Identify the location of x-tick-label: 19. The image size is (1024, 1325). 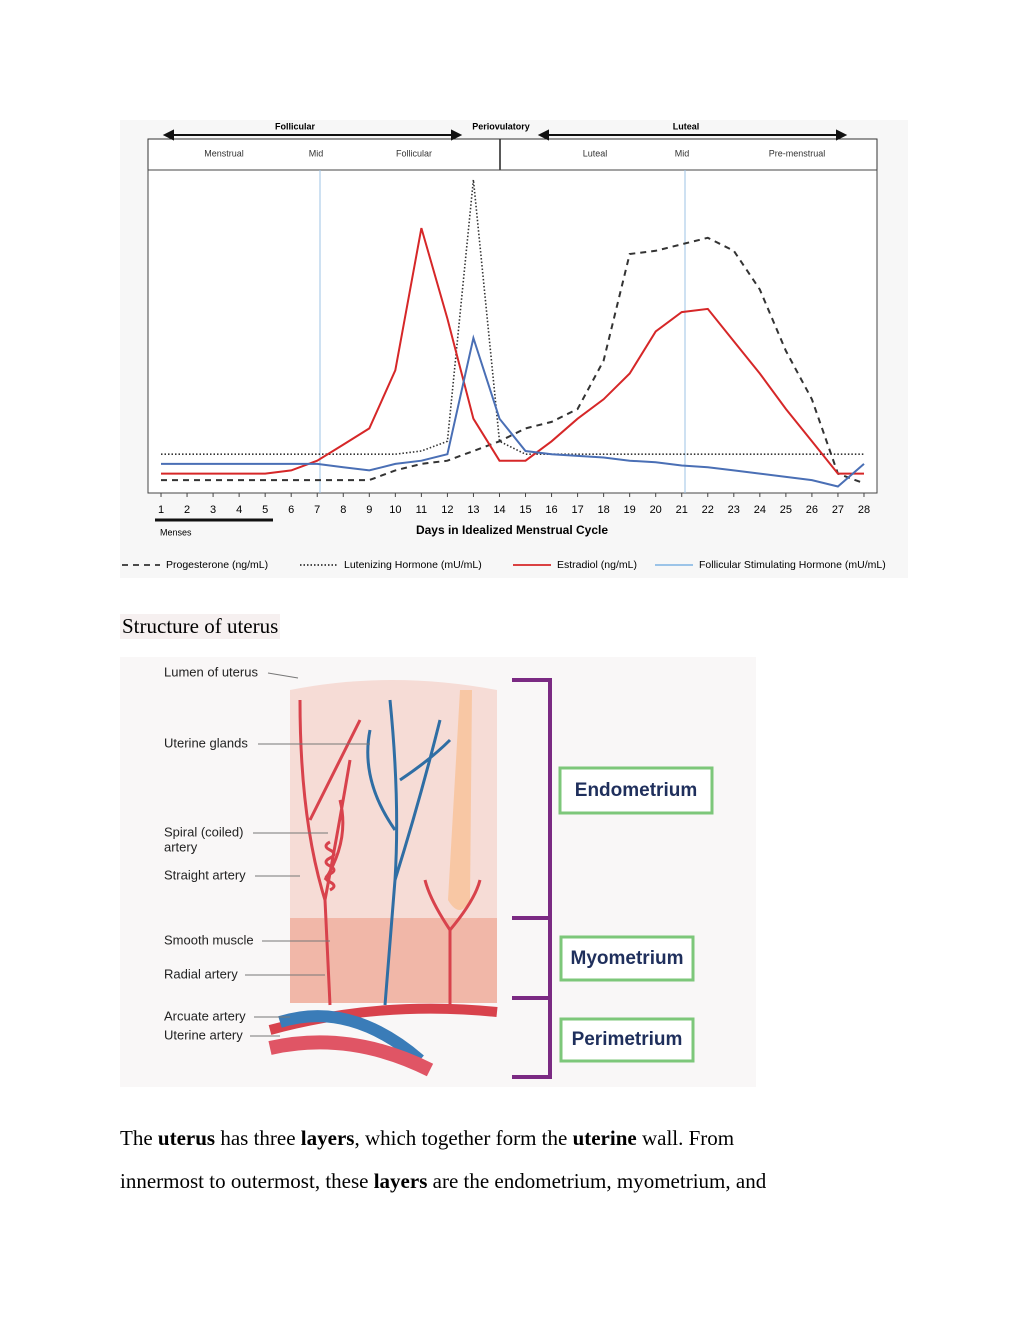
(630, 510).